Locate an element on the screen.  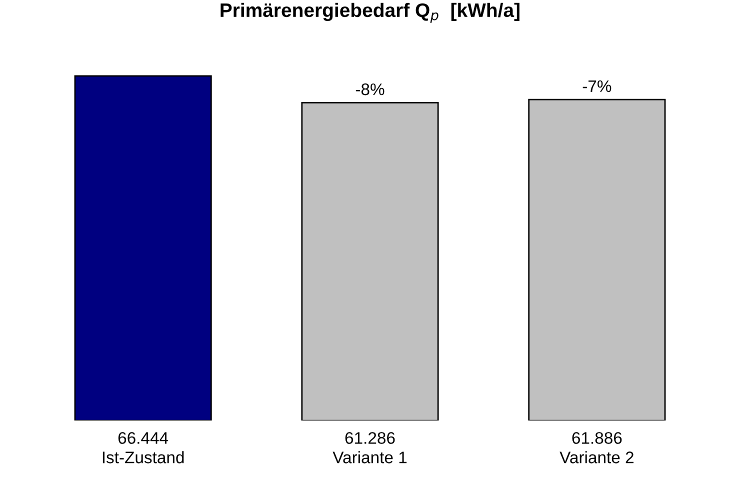
data-label: 61.286 is located at coordinates (370, 438).